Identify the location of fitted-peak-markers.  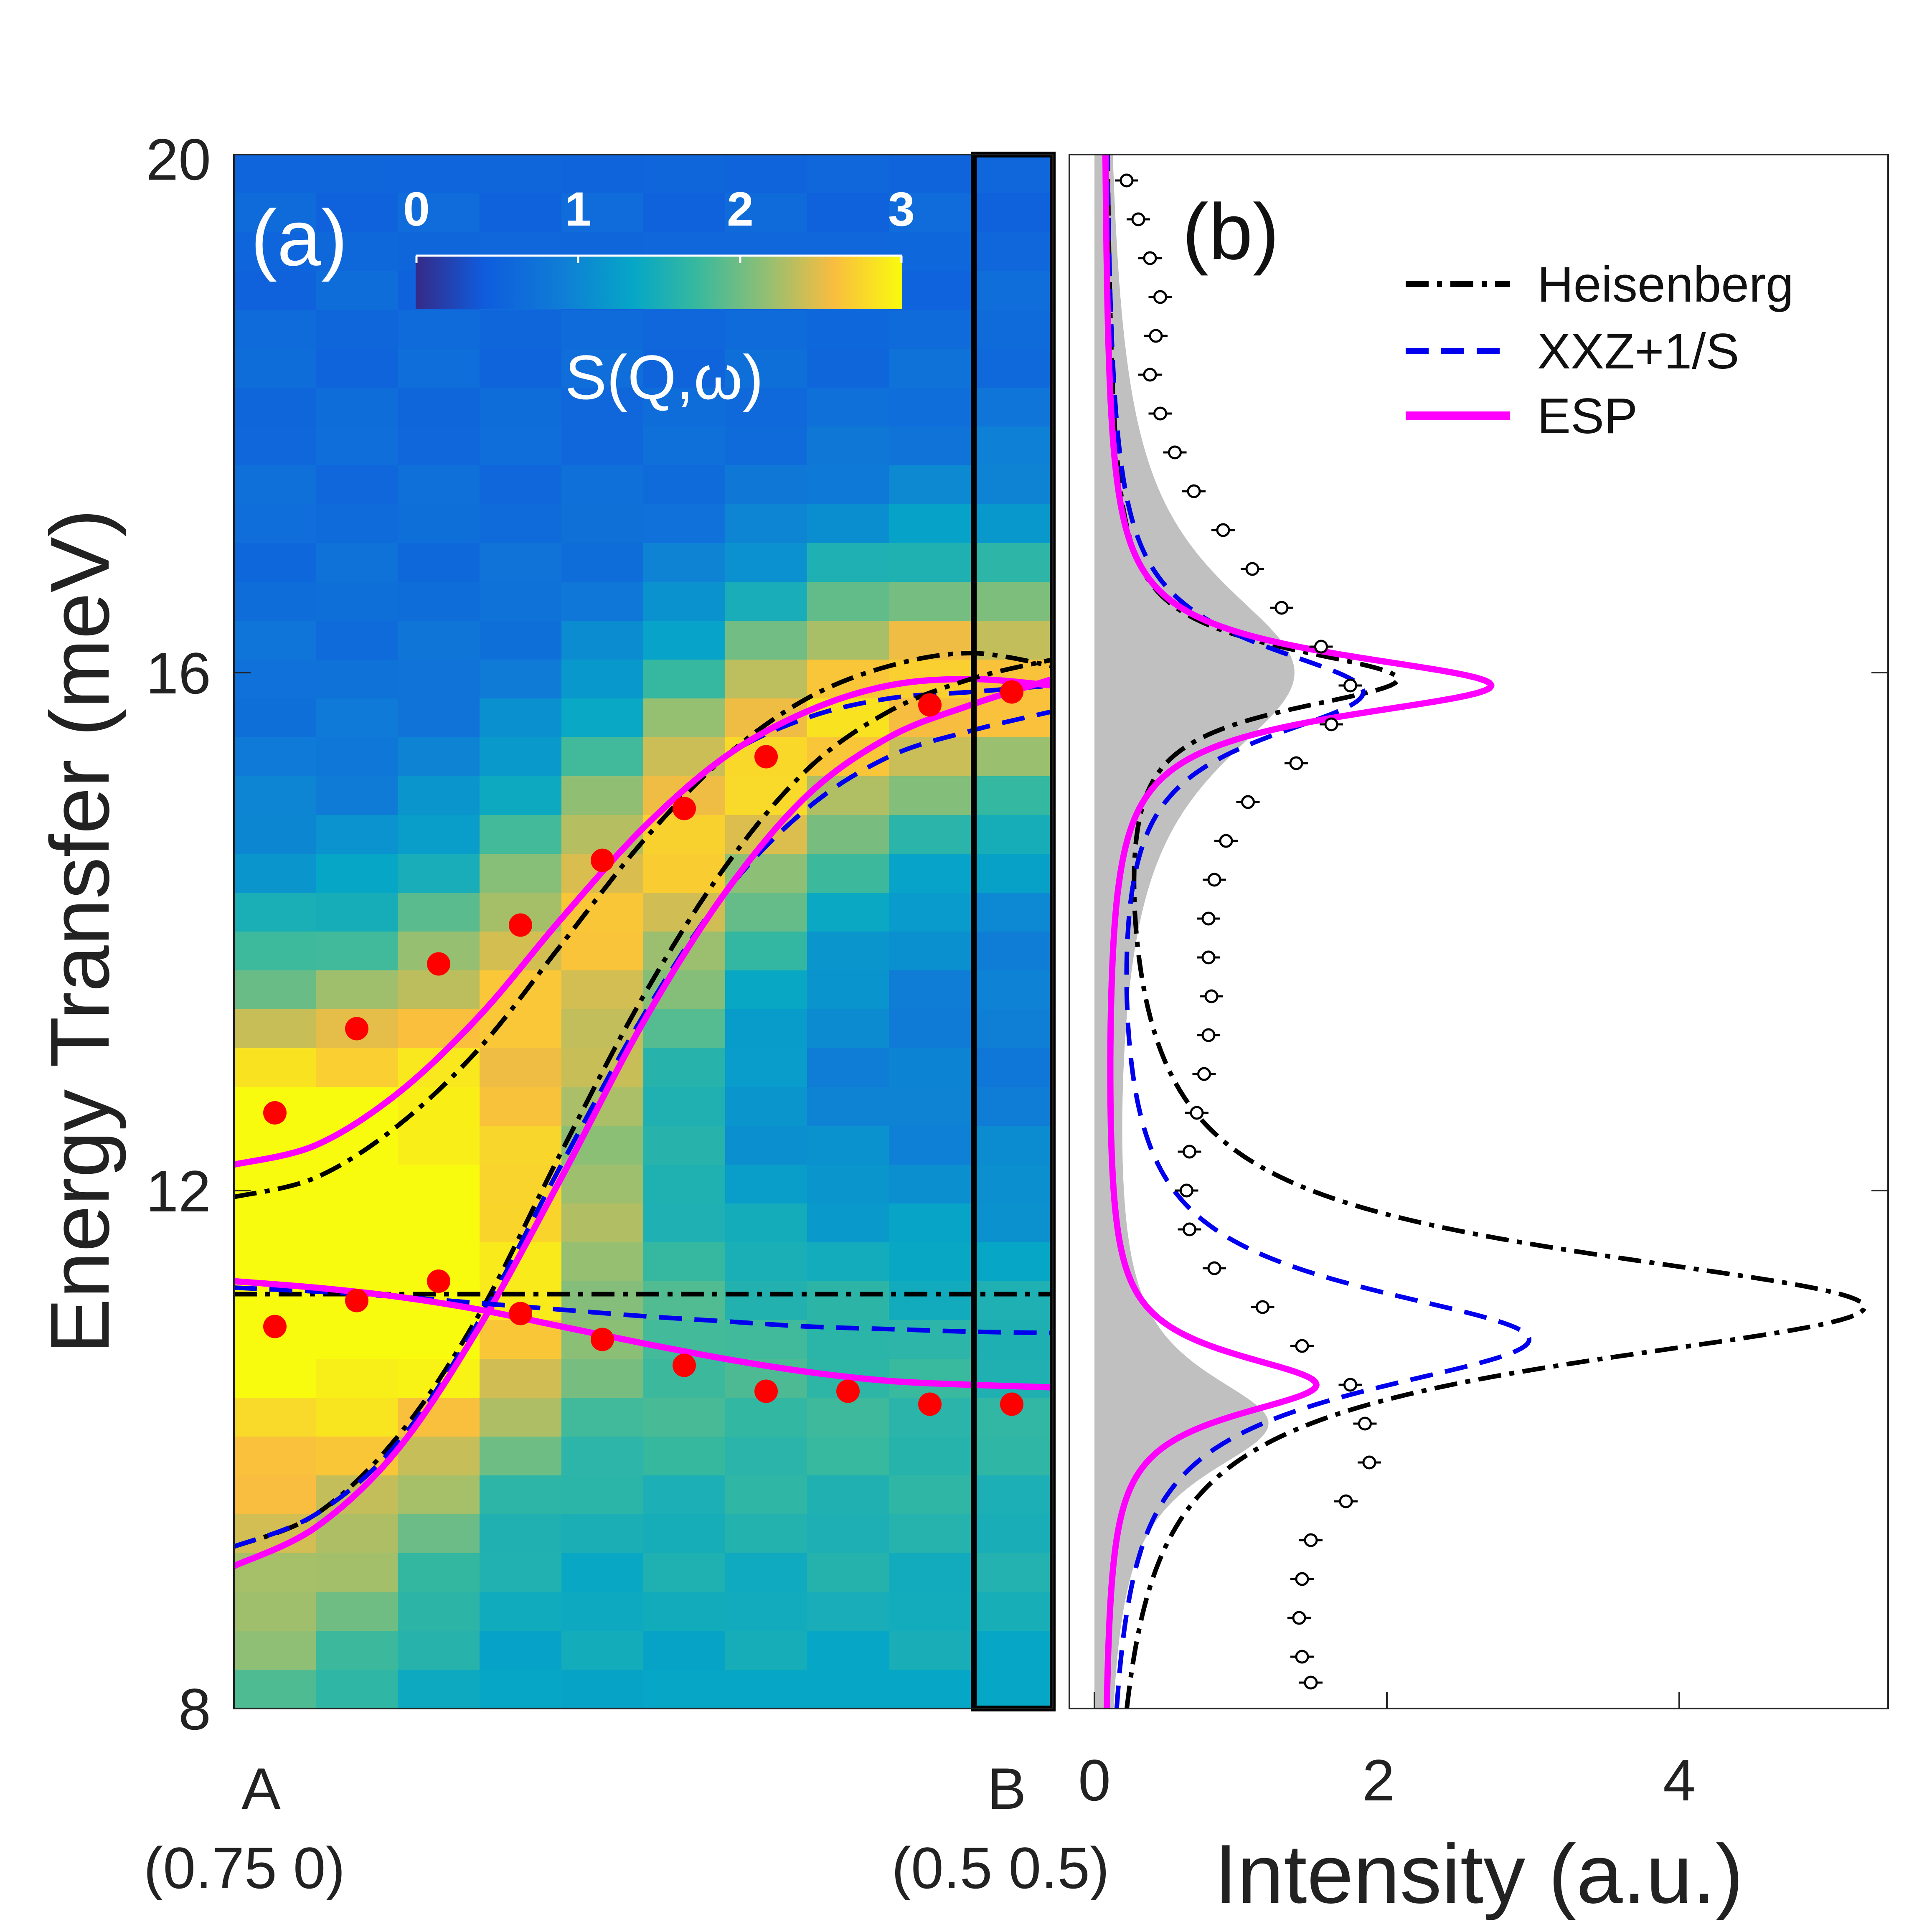
(643, 1048).